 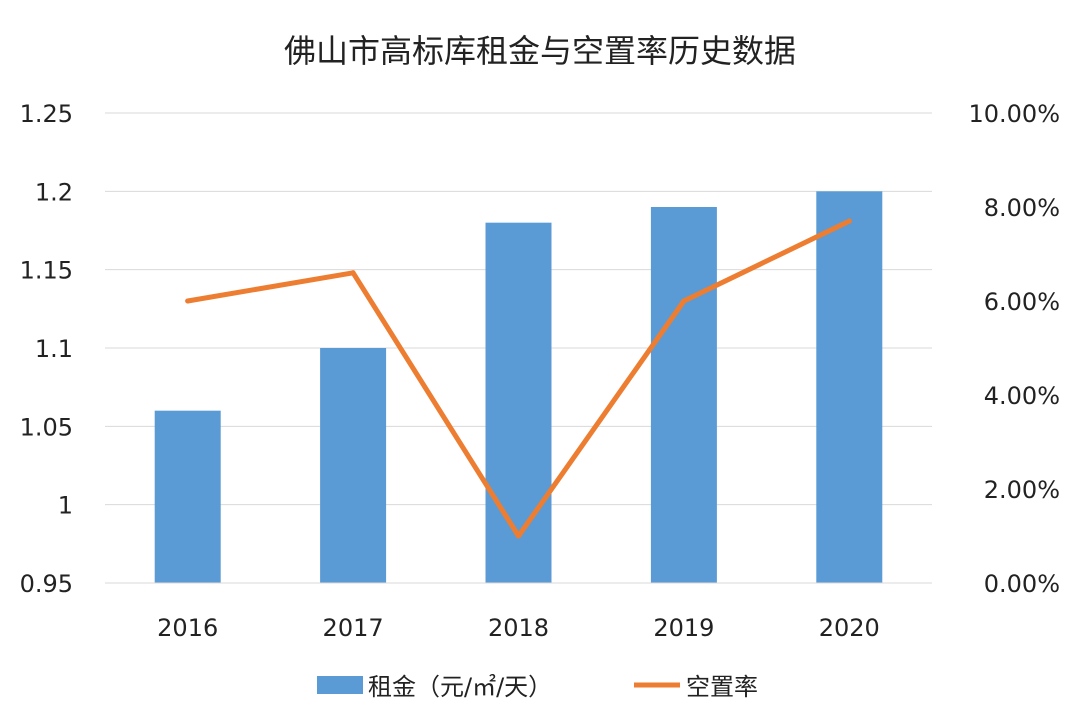 I want to click on right-axis-tick-label: 8.00%, so click(x=1022, y=208).